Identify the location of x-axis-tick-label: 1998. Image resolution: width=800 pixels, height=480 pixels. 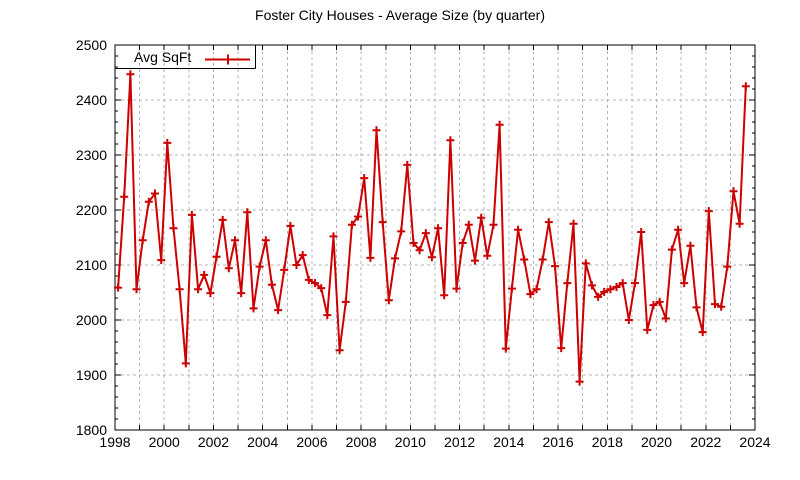
(115, 442).